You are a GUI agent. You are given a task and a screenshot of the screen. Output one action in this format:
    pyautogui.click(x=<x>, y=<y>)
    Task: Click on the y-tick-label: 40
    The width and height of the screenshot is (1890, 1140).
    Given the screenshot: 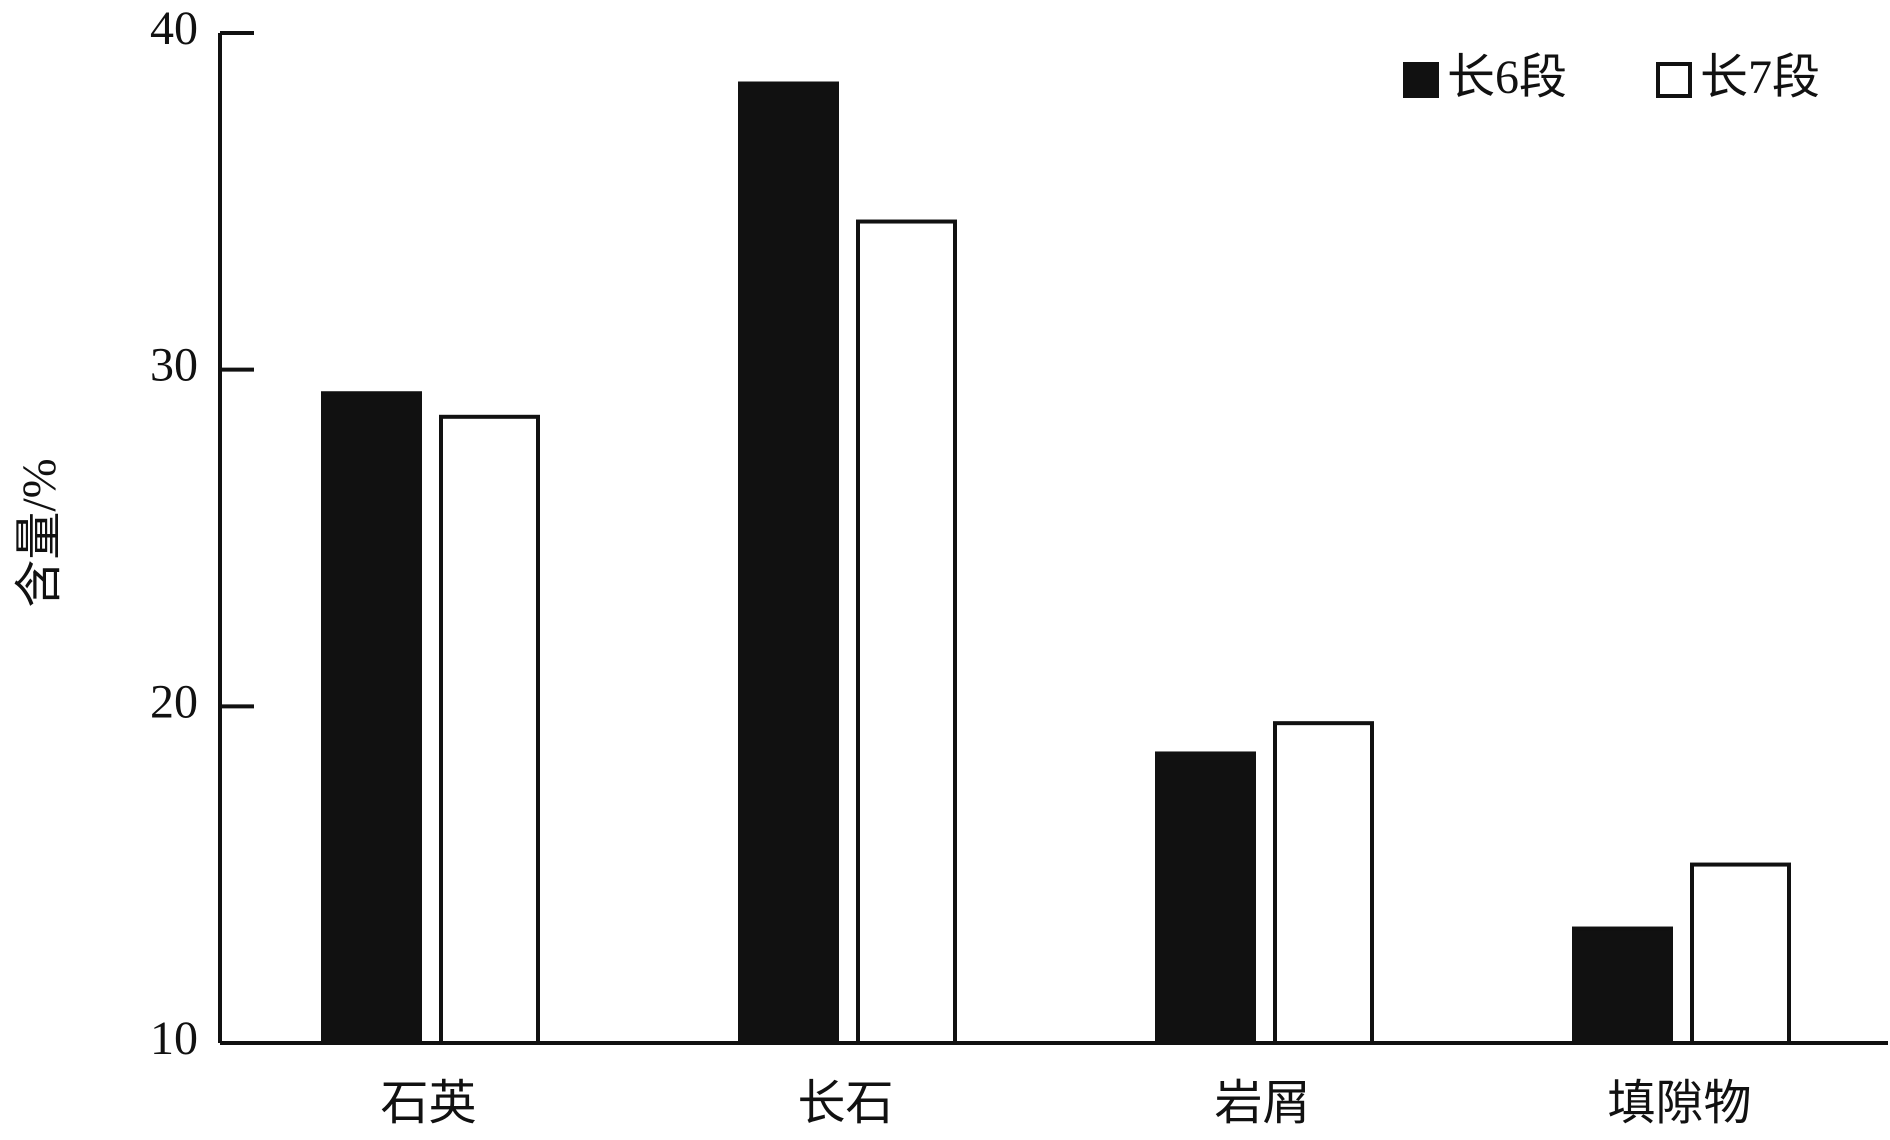 What is the action you would take?
    pyautogui.click(x=174, y=28)
    